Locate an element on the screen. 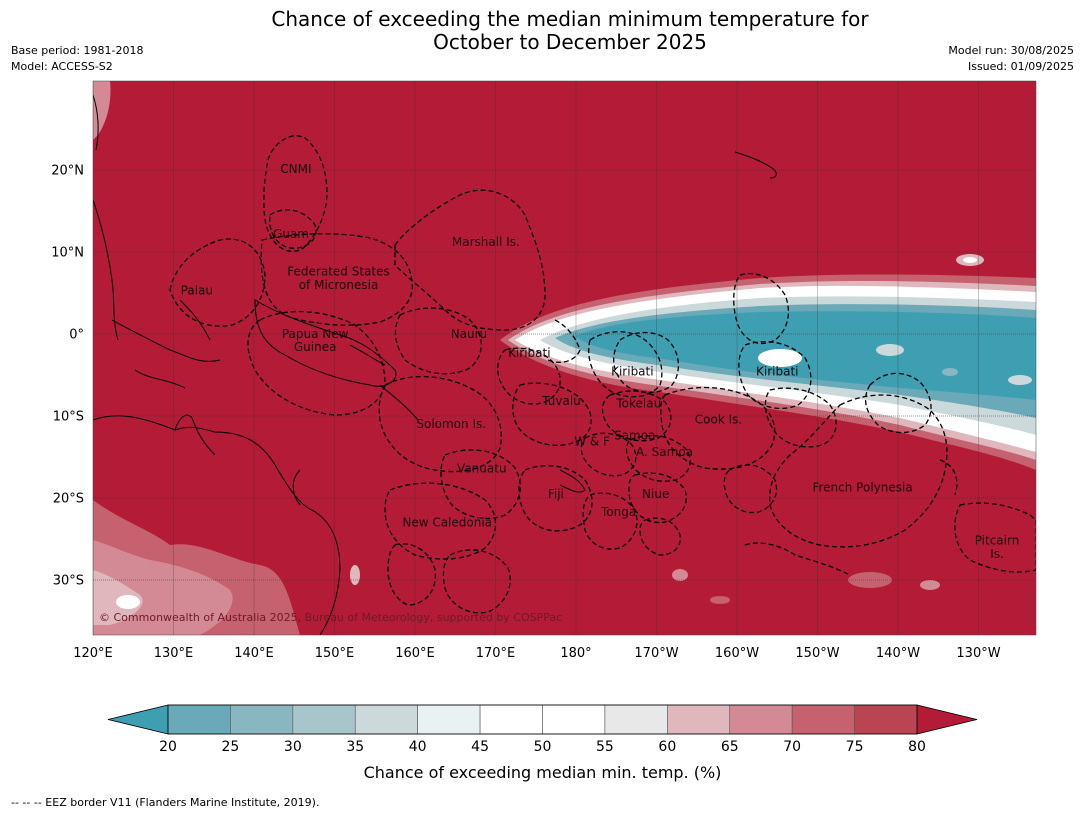  longitude-tick-label: 180° is located at coordinates (575, 653).